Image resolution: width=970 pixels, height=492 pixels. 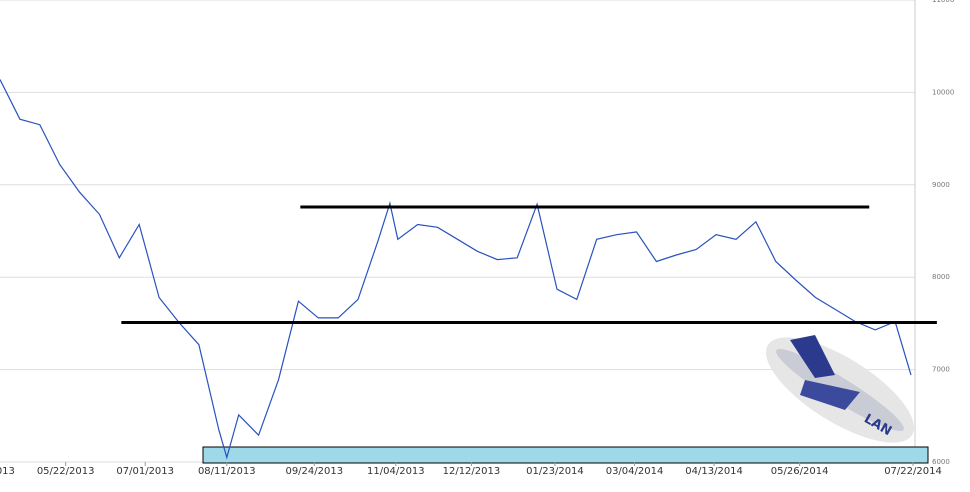 What do you see at coordinates (941, 462) in the screenshot?
I see `y-tick-label: 6000` at bounding box center [941, 462].